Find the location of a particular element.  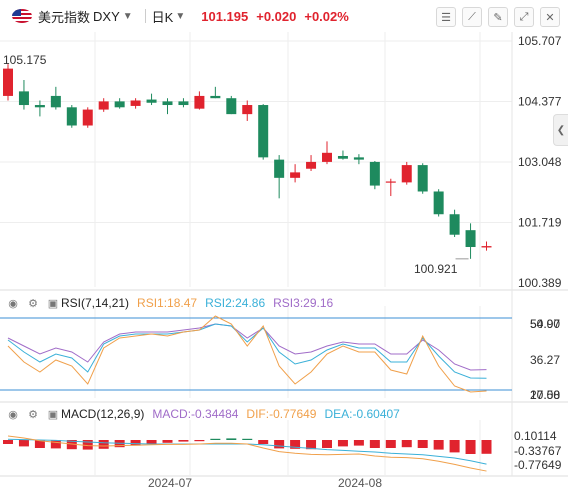

rsi-tick-label: 54.97 is located at coordinates (545, 324).